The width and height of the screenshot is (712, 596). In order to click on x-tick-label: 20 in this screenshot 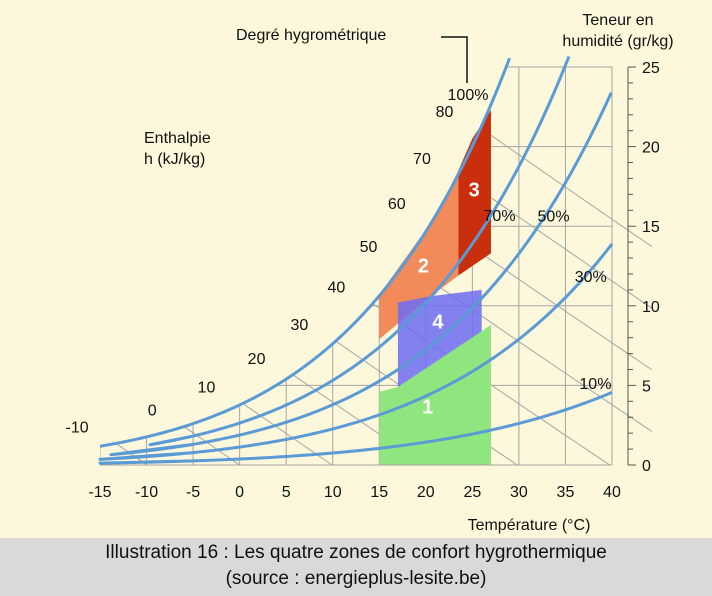, I will do `click(426, 492)`.